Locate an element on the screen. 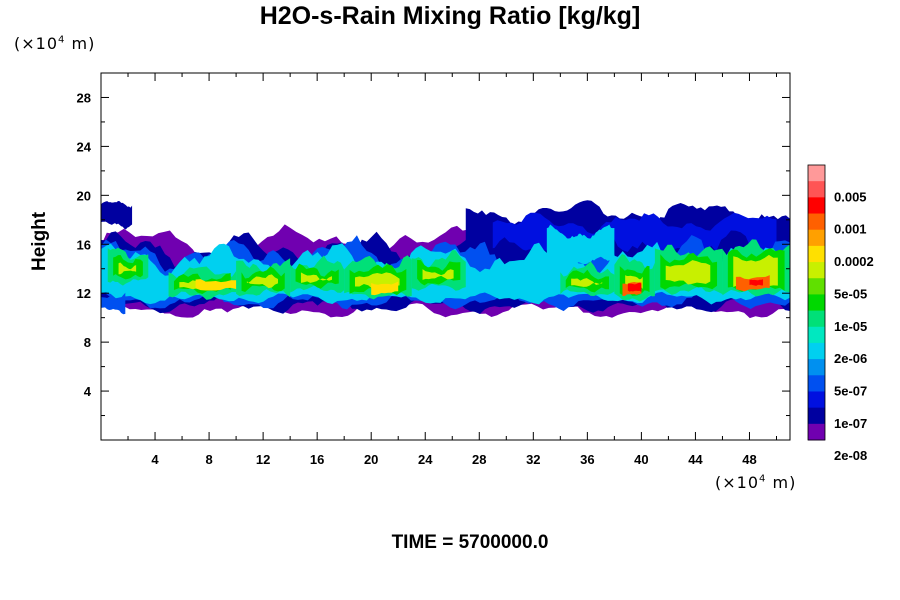  colorbar-label: 0.005 is located at coordinates (850, 196).